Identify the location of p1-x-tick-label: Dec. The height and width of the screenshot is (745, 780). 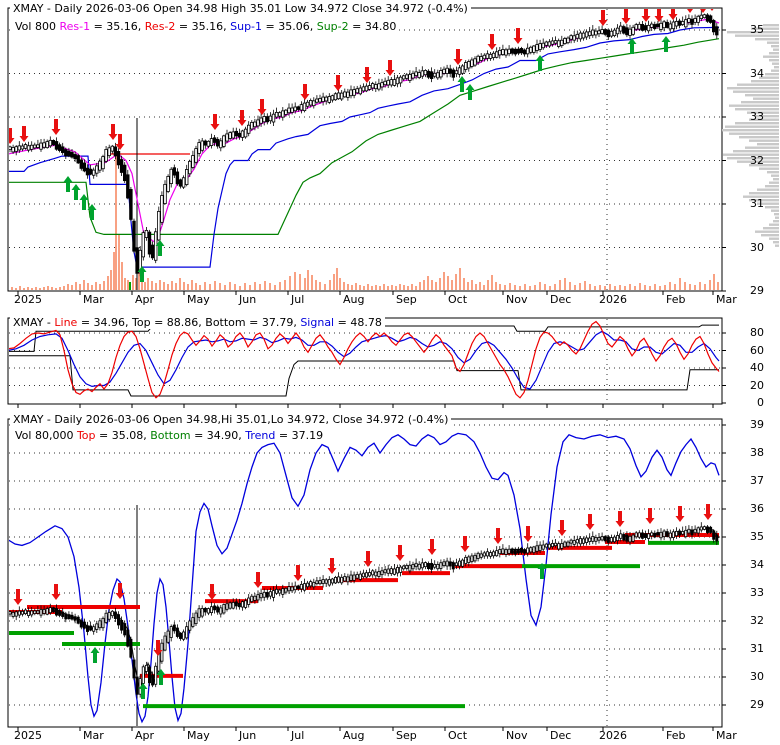
(561, 299).